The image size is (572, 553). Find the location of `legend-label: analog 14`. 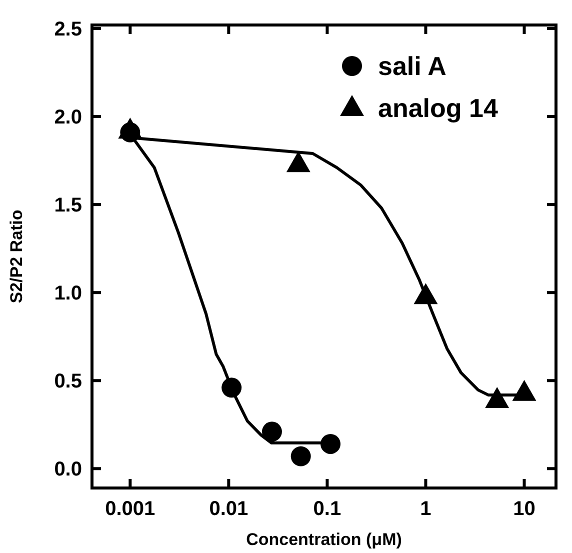

legend-label: analog 14 is located at coordinates (438, 108).